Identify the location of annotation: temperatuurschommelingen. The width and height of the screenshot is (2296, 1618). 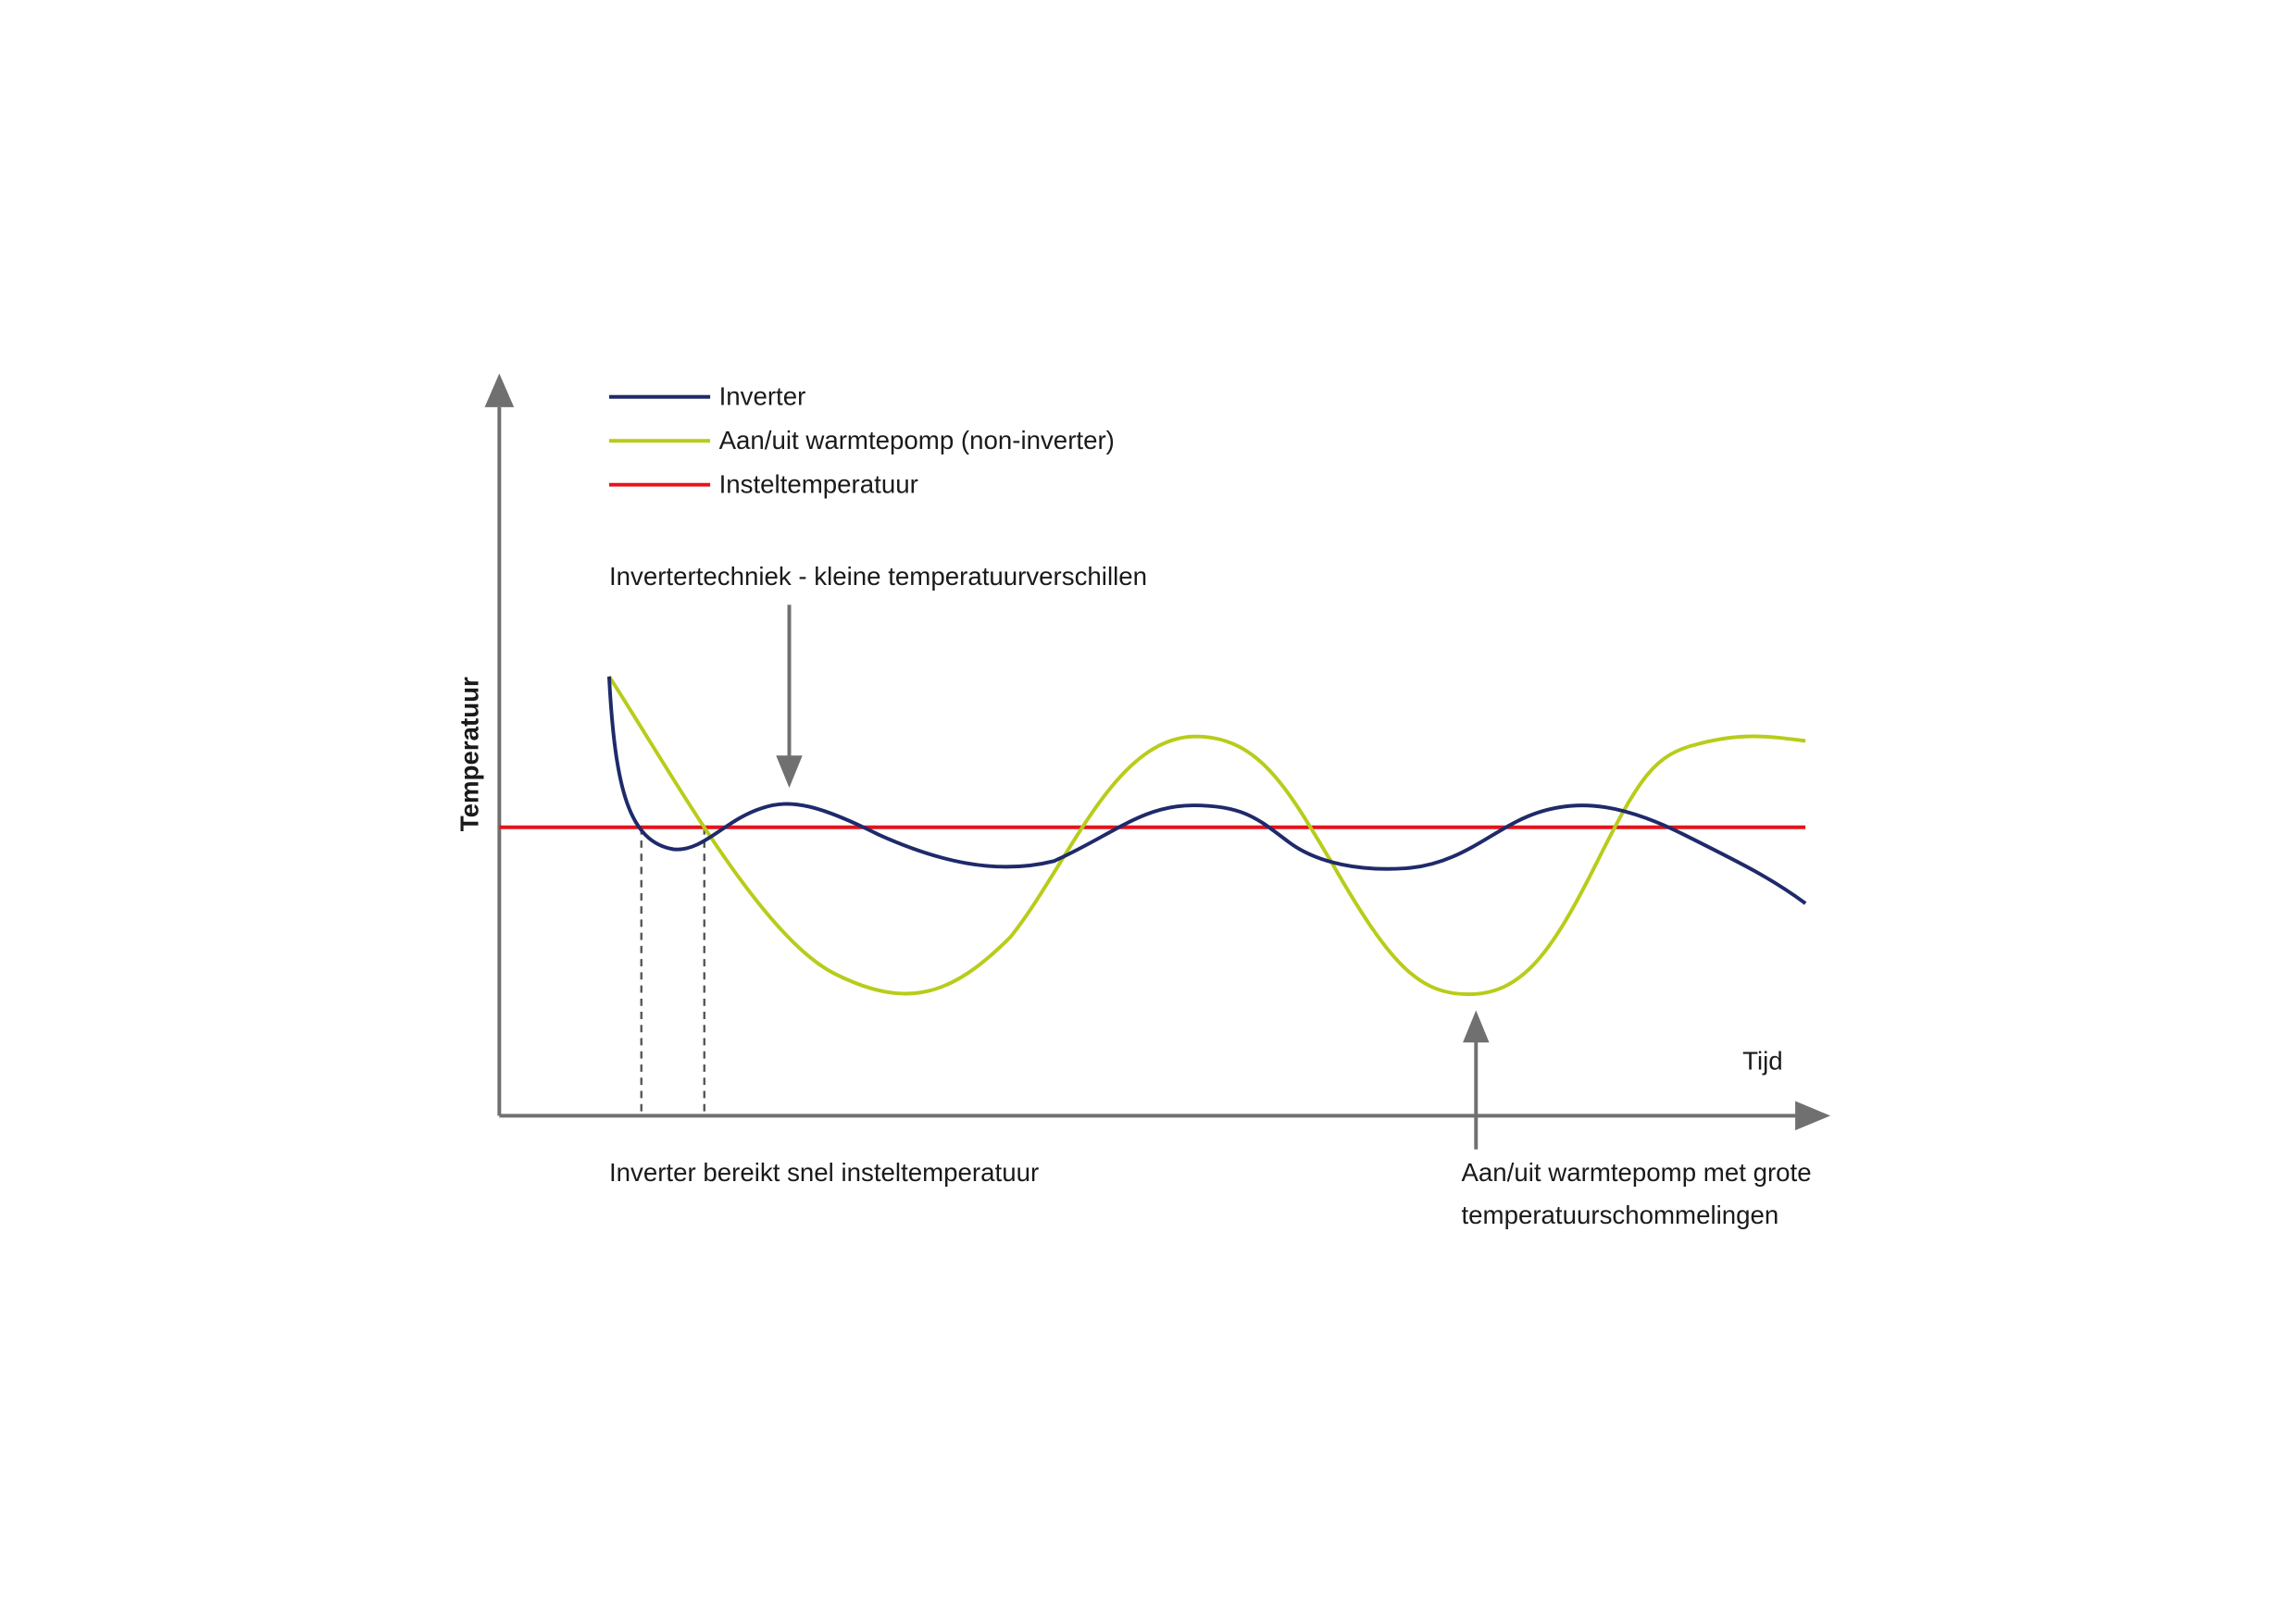
(1619, 1215).